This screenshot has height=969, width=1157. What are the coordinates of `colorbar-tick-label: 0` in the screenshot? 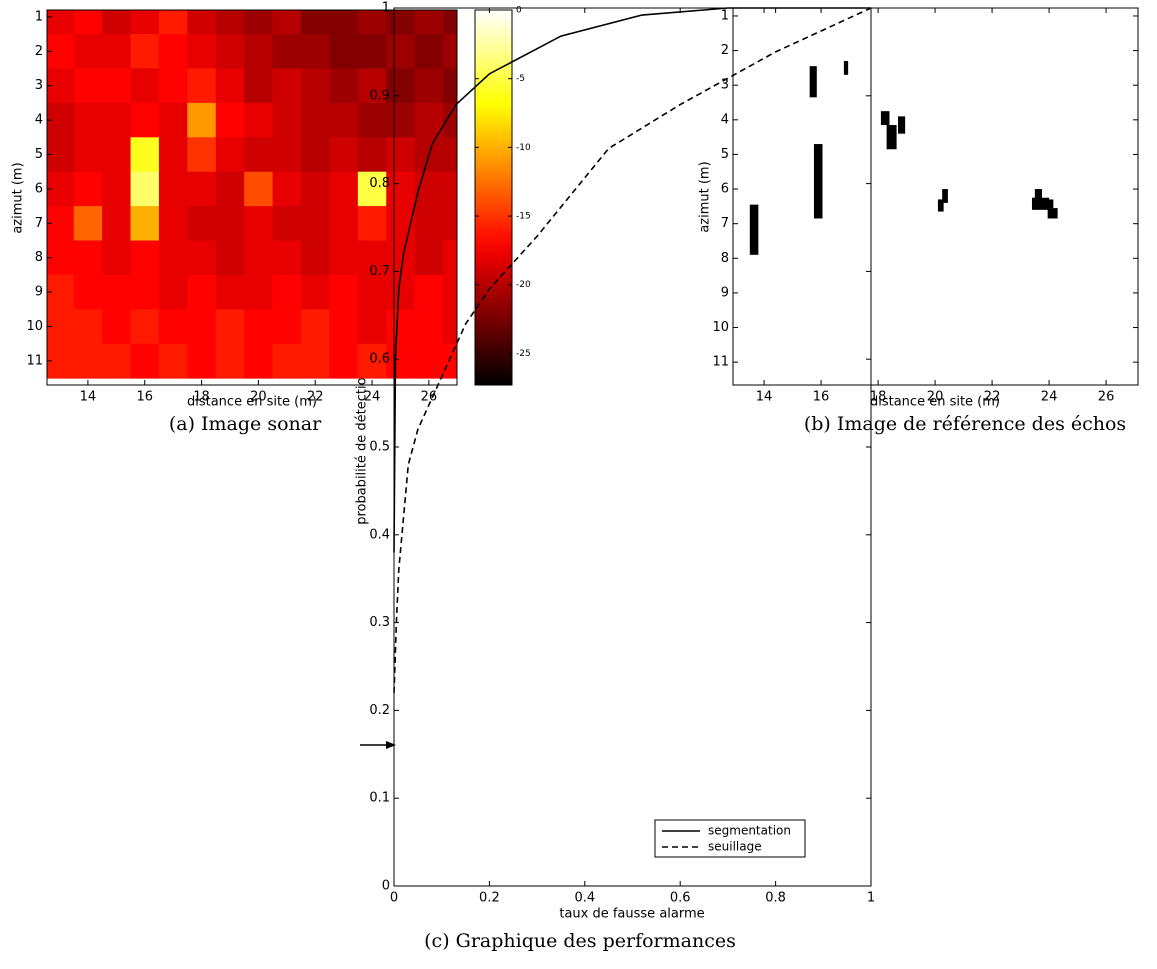 It's located at (519, 11).